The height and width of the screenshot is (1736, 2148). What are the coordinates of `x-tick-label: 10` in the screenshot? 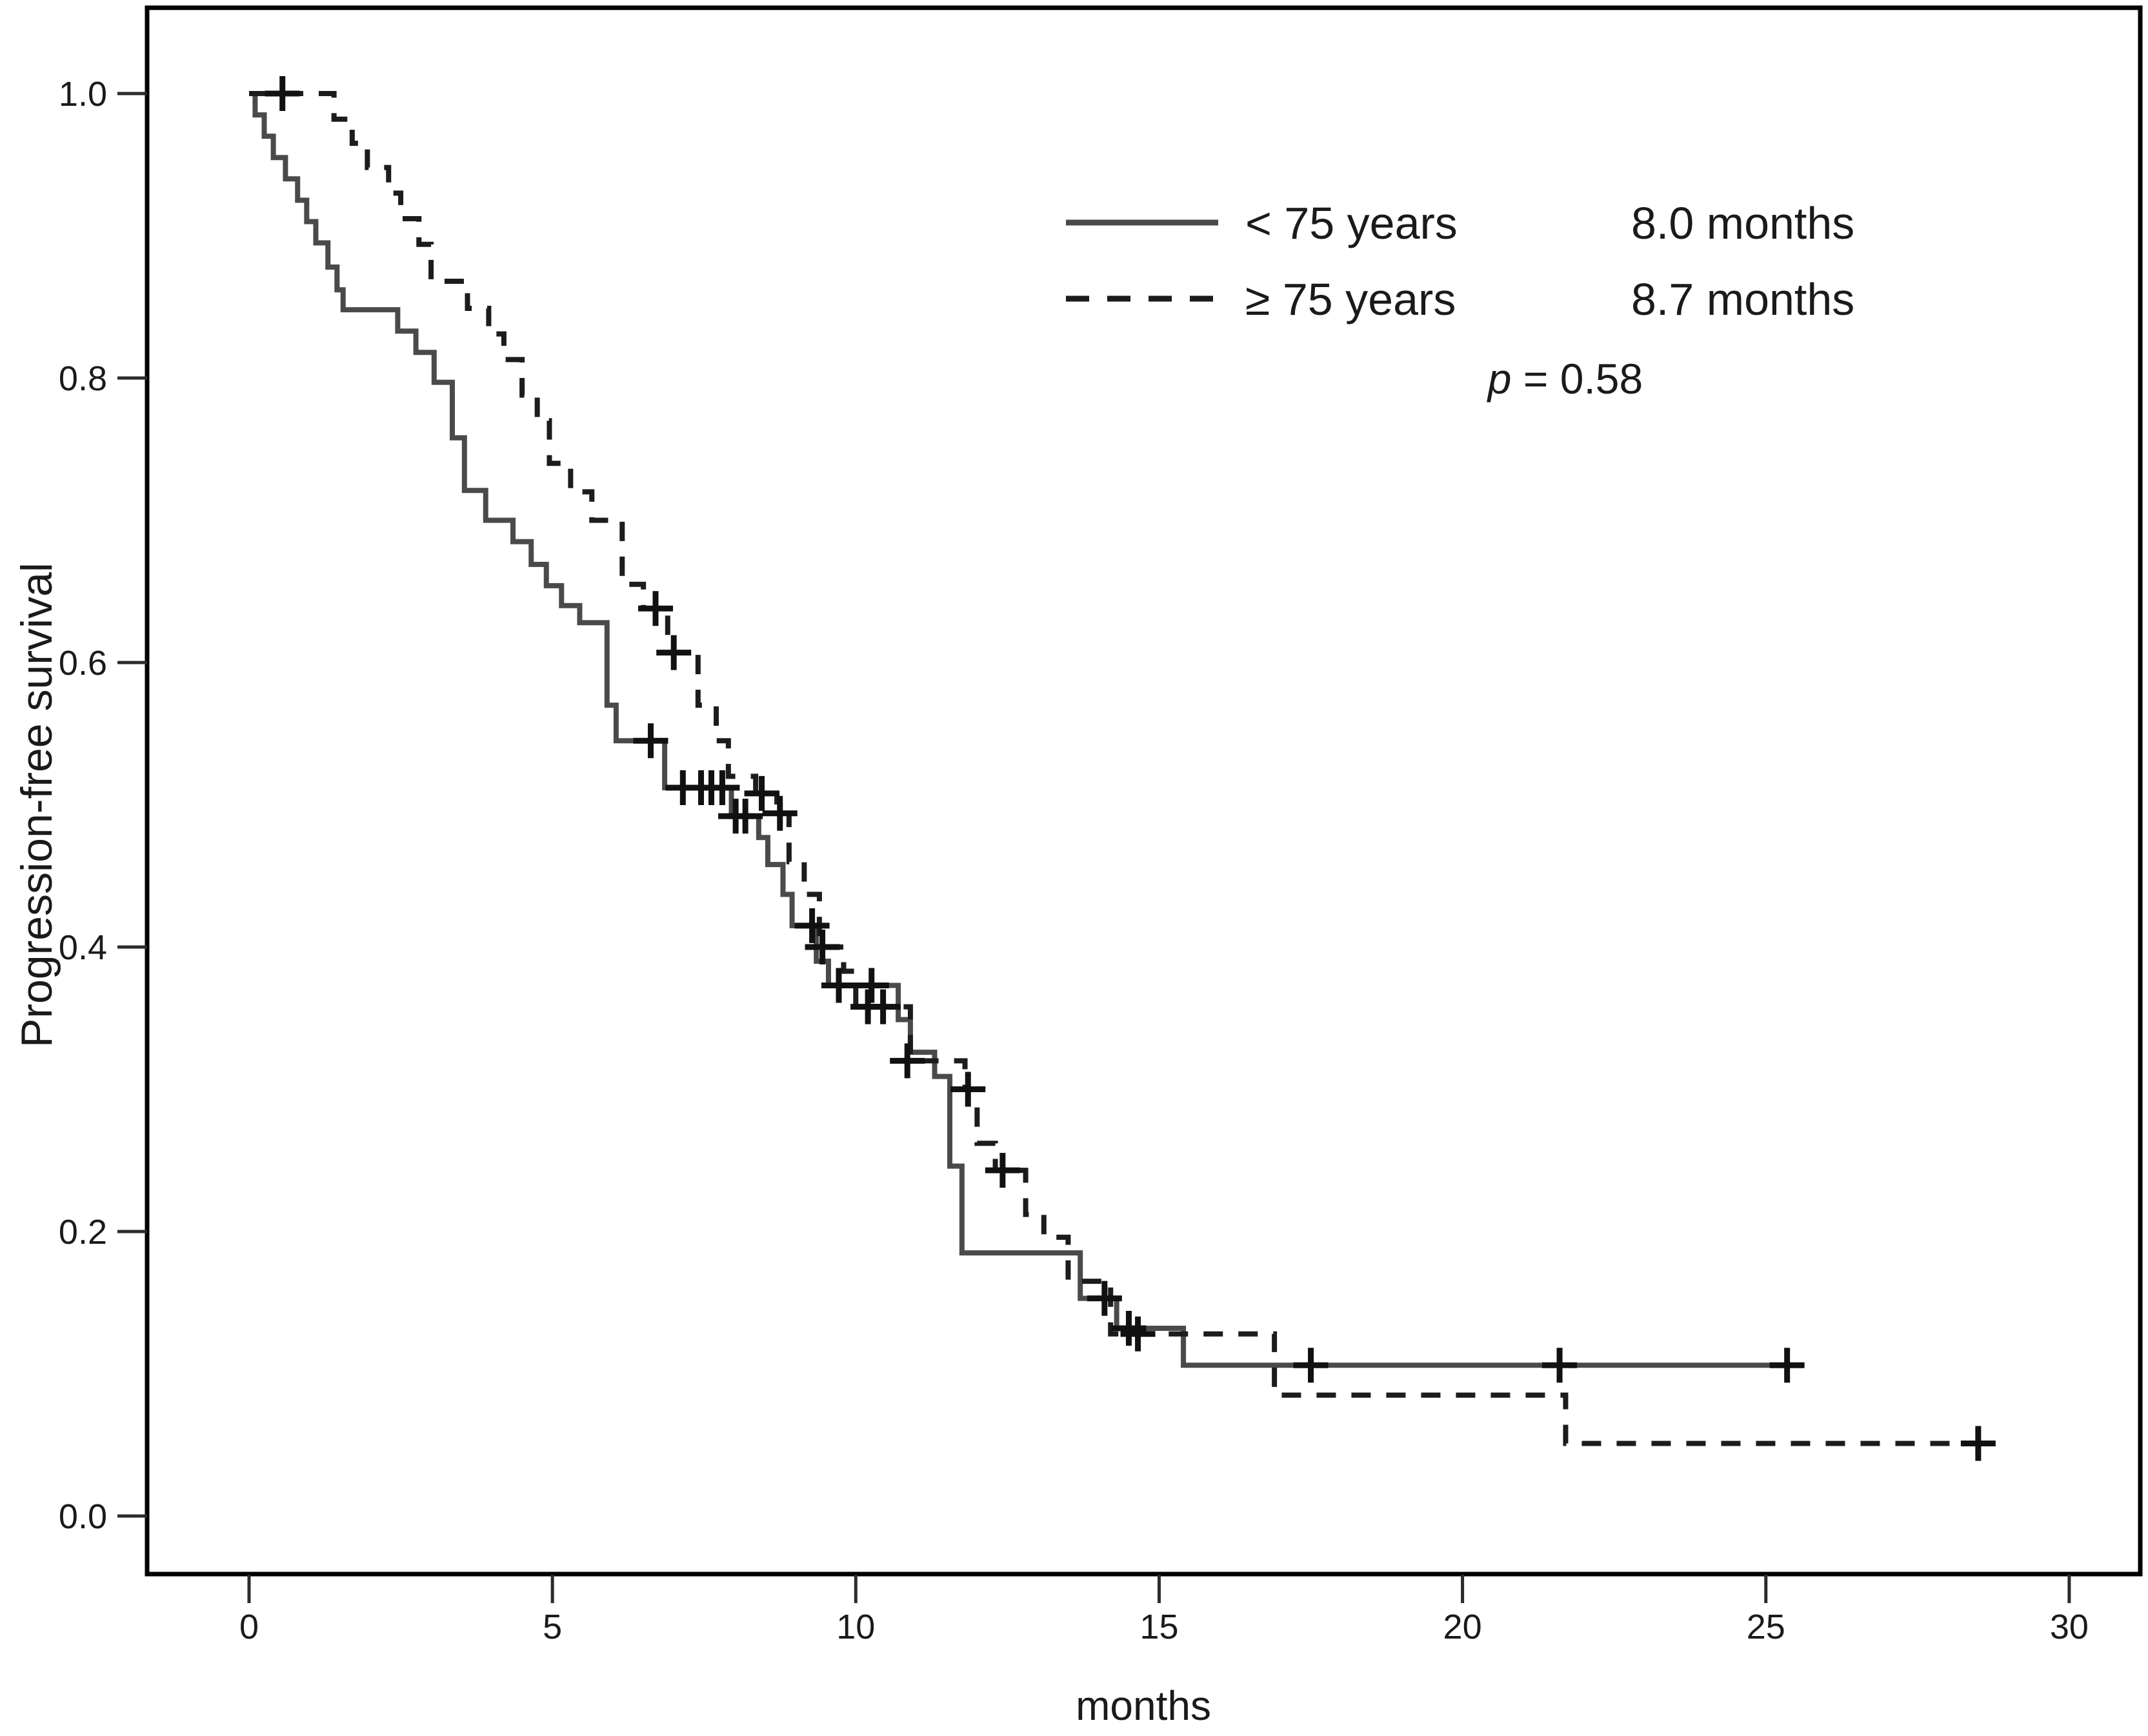 It's located at (856, 1627).